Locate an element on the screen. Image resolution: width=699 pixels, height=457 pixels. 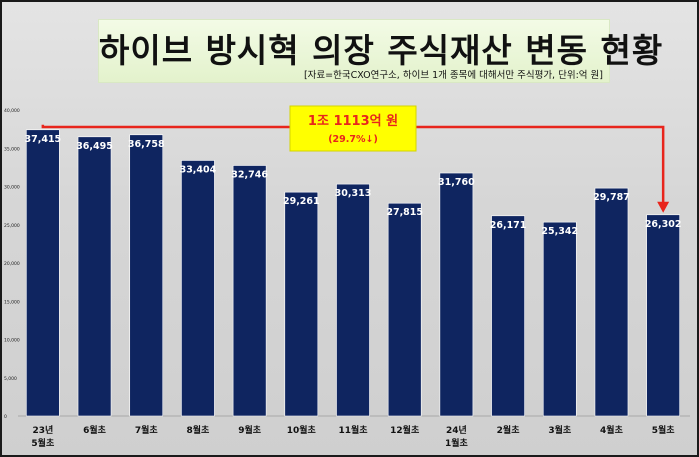
x-tick-label: 10월초 is located at coordinates (302, 430).